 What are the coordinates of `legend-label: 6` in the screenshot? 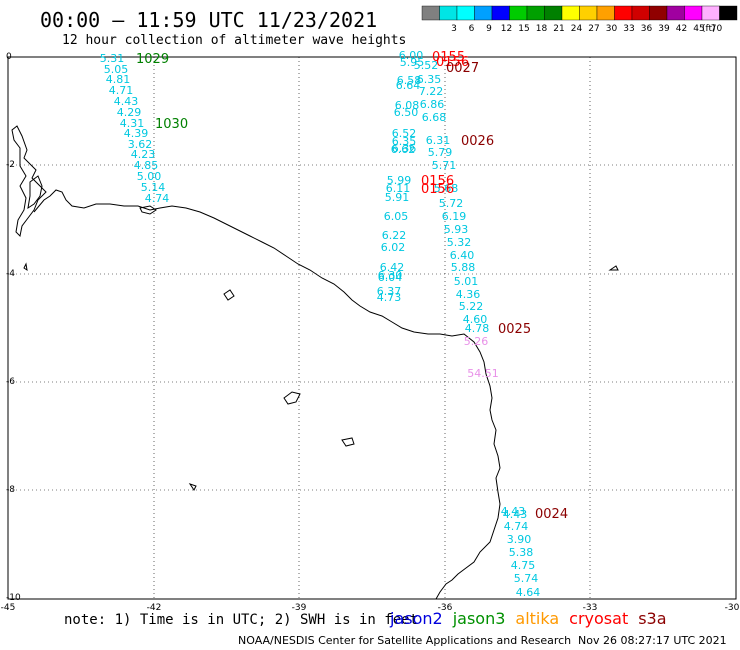 It's located at (472, 29).